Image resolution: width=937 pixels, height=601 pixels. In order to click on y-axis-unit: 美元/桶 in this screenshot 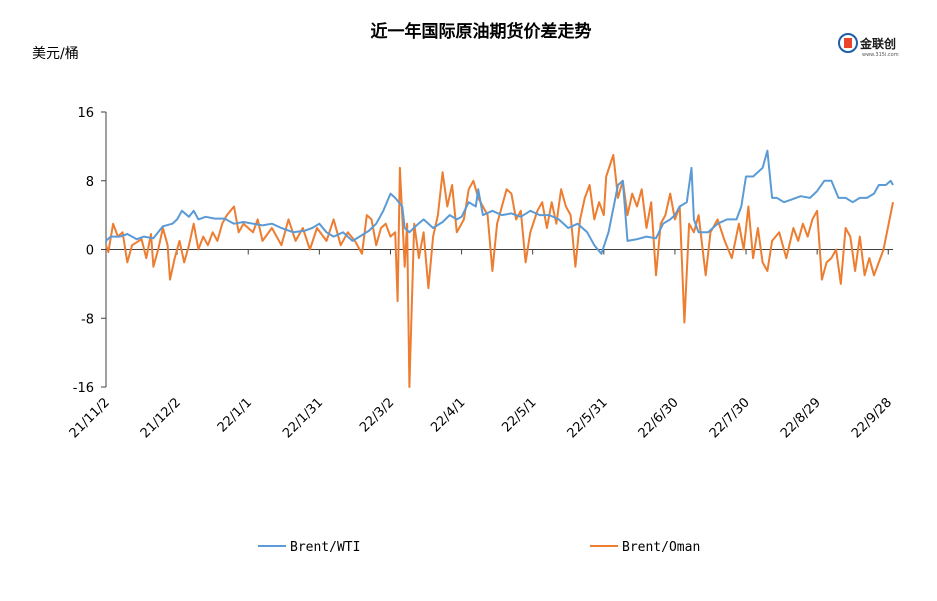, I will do `click(55, 54)`.